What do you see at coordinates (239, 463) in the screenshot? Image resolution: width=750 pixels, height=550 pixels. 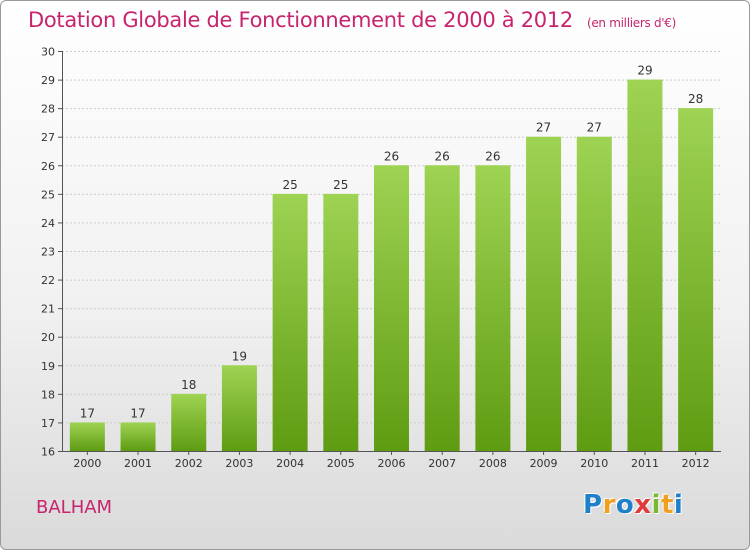 I see `x-tick-label: 2003` at bounding box center [239, 463].